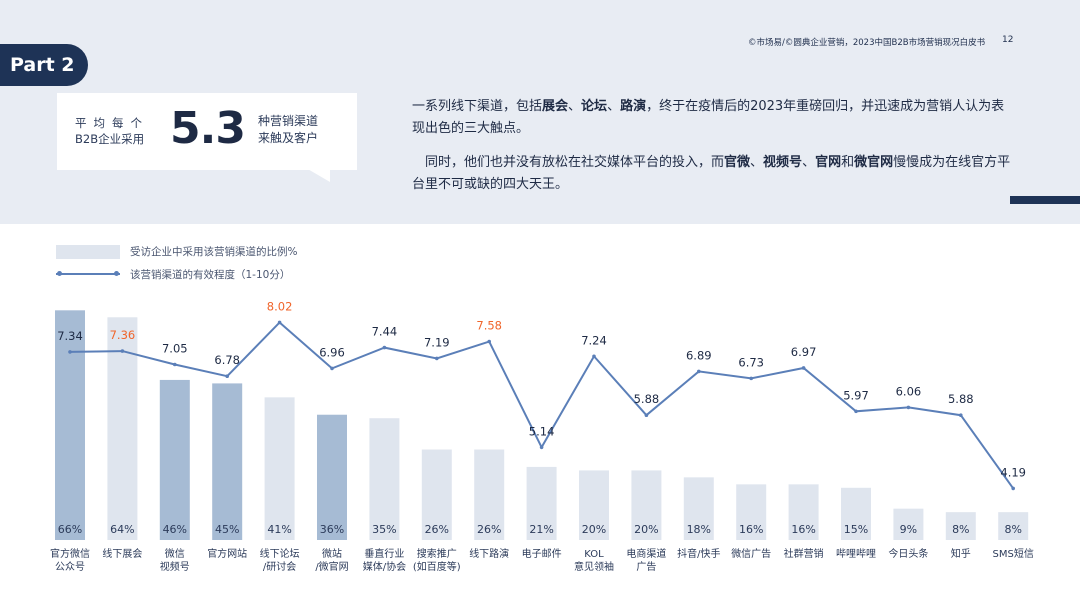 The height and width of the screenshot is (608, 1080). I want to click on line-label-18: 4.19, so click(1013, 472).